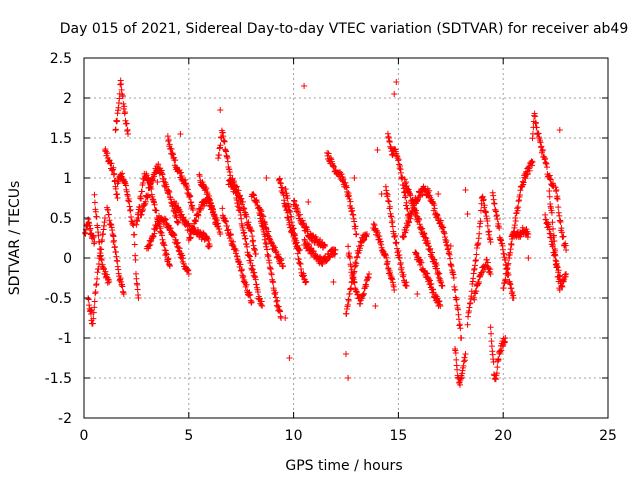  Describe the element at coordinates (58, 299) in the screenshot. I see `y-tick-label: -0.5` at that location.